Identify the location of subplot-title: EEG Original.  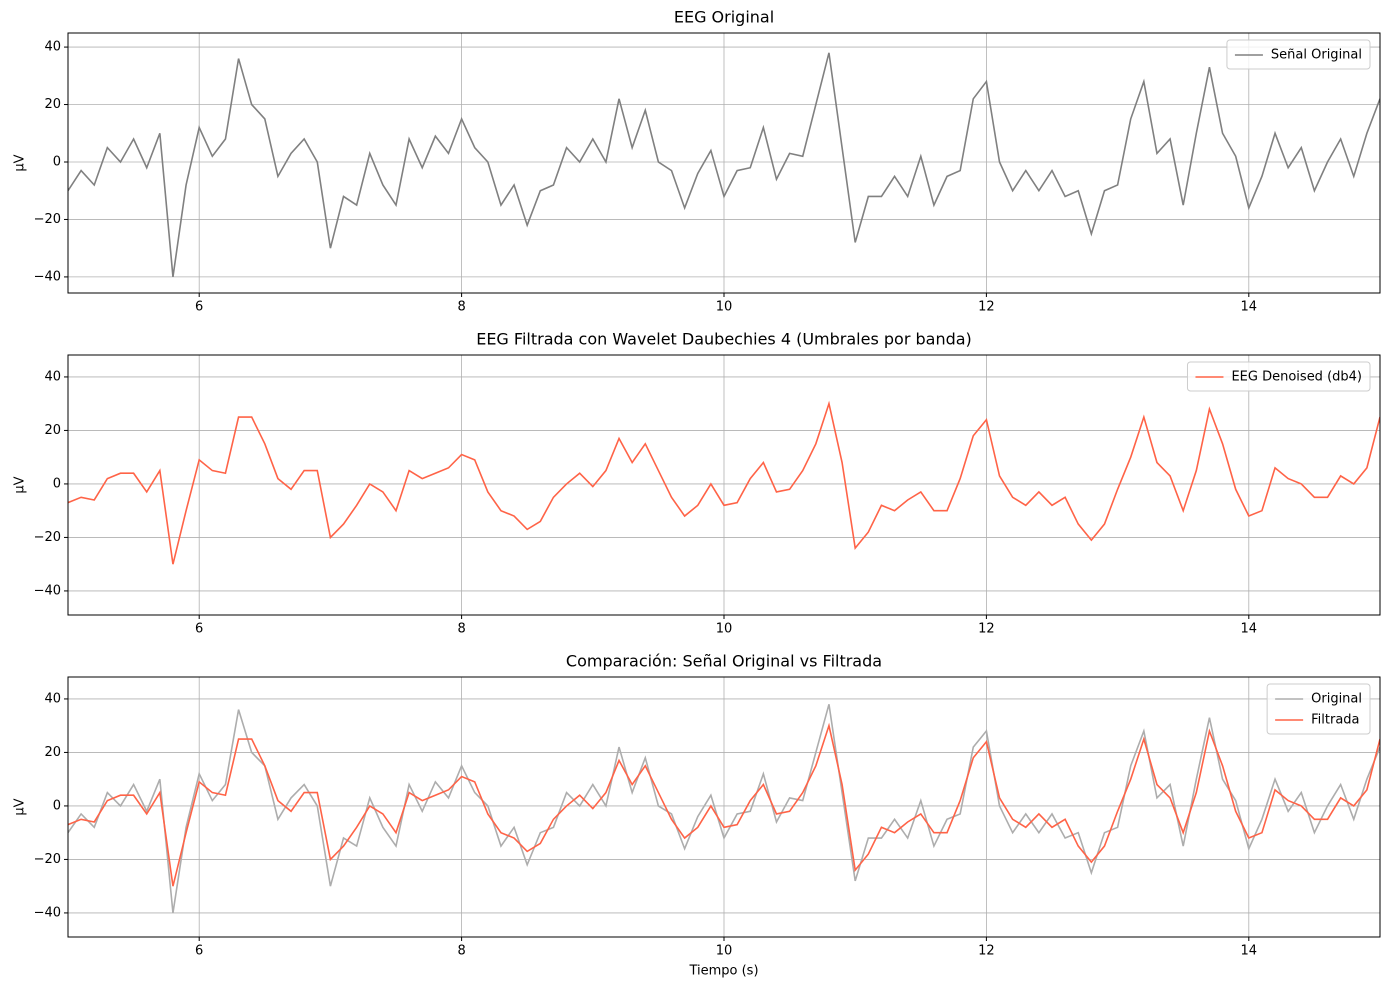
(724, 17).